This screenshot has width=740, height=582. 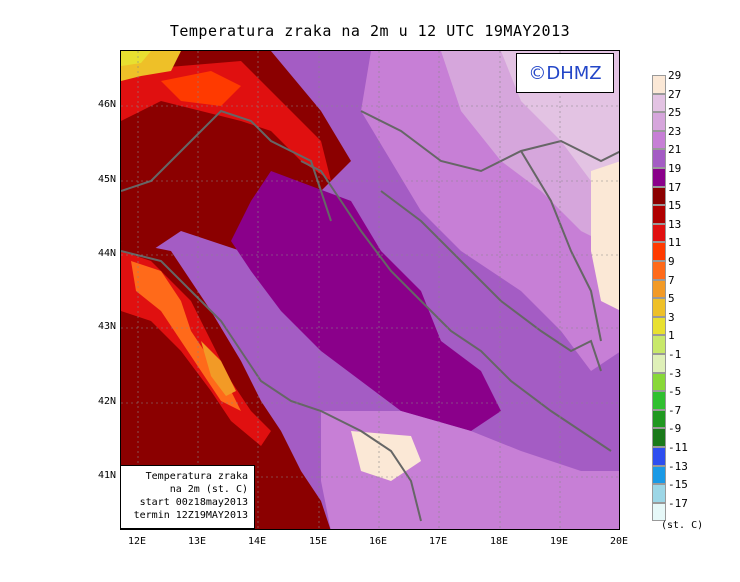 I want to click on hot-zone-small, so click(x=201, y=88).